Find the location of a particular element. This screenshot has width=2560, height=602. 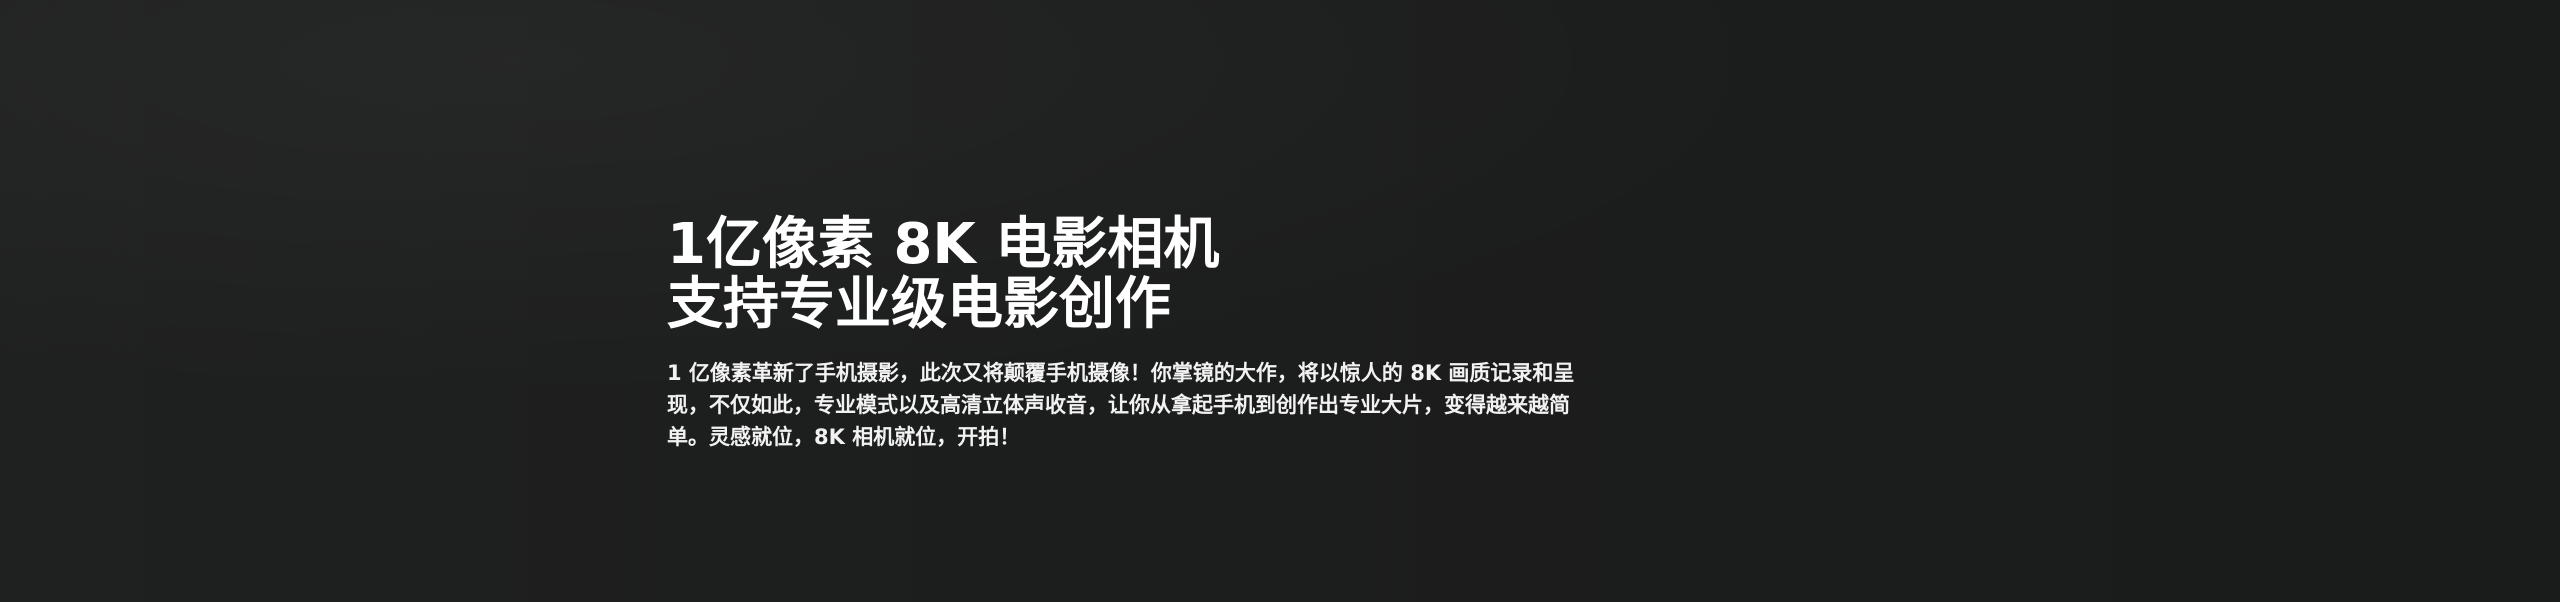

hero-headline: 1亿像素 8K 电影相机 支持专业级电影创作 is located at coordinates (1127, 275).